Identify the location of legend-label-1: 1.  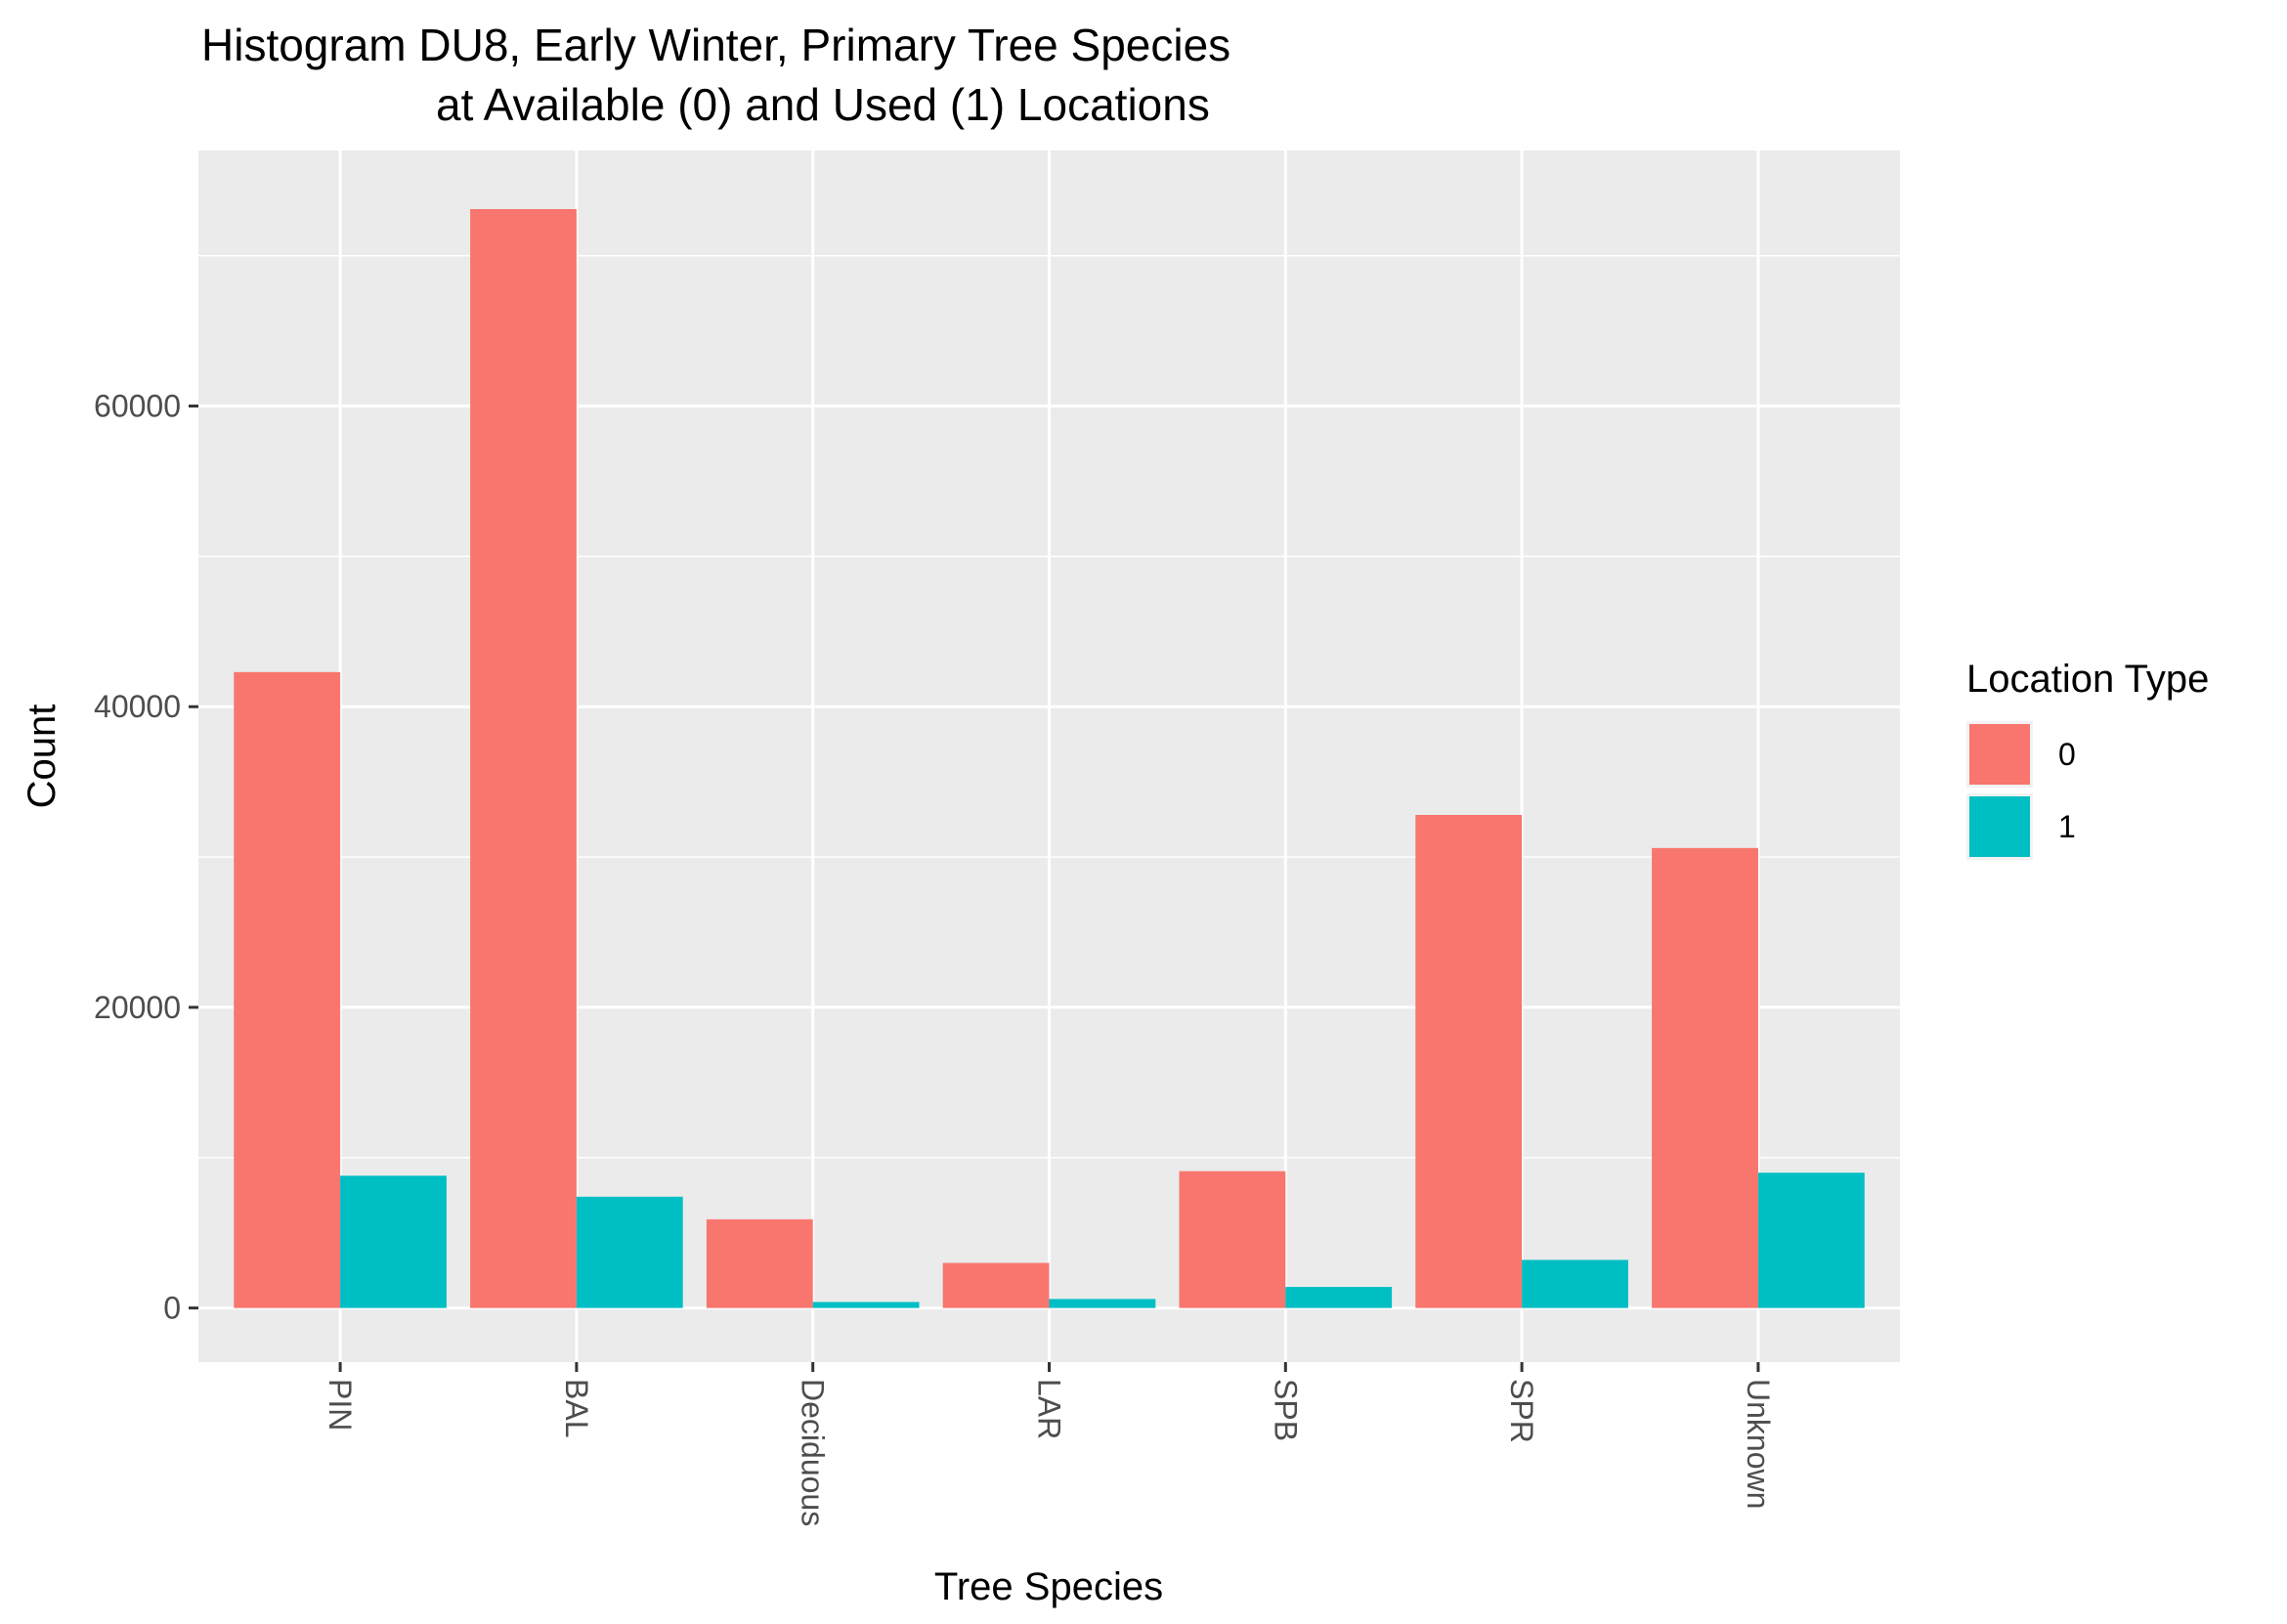
(2067, 827).